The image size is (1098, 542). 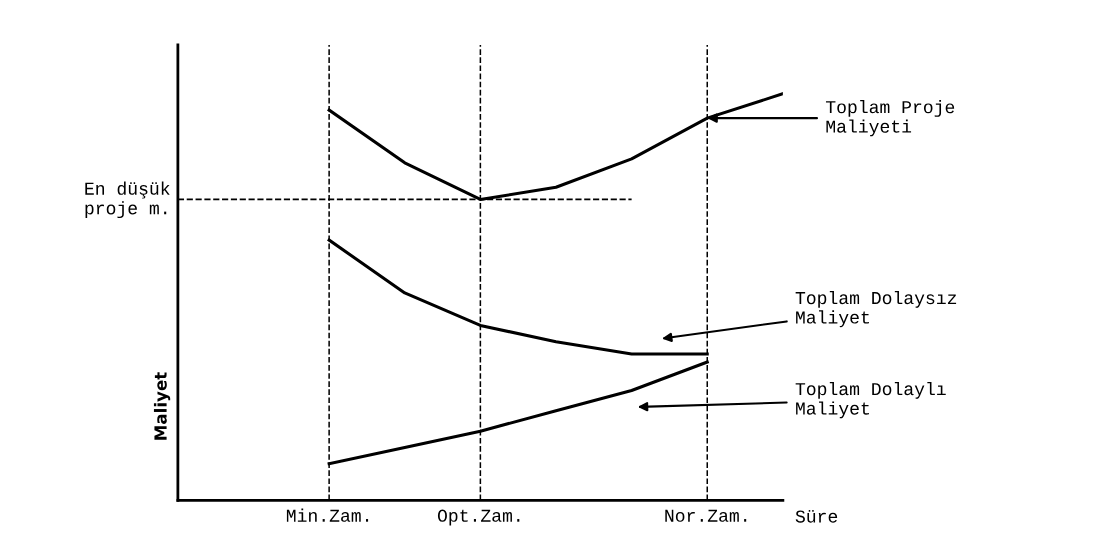 I want to click on x-tick-label: Min.Zam., so click(x=327, y=515).